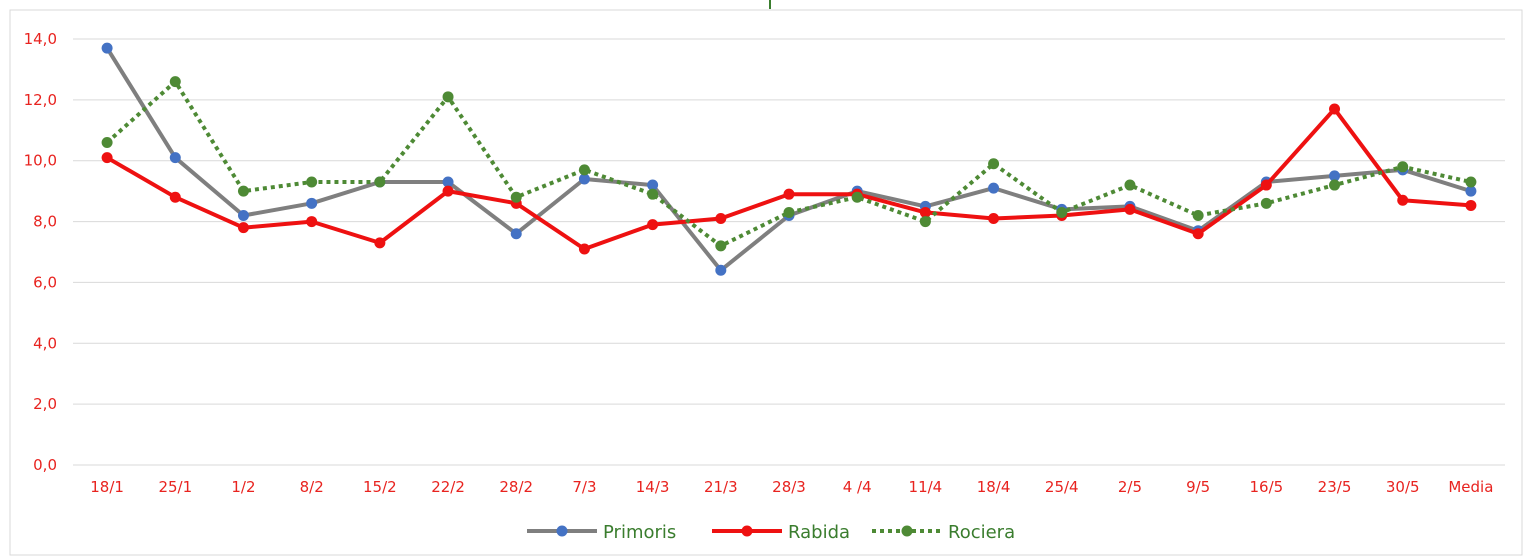  What do you see at coordinates (380, 487) in the screenshot?
I see `x-tick-label: 15/2` at bounding box center [380, 487].